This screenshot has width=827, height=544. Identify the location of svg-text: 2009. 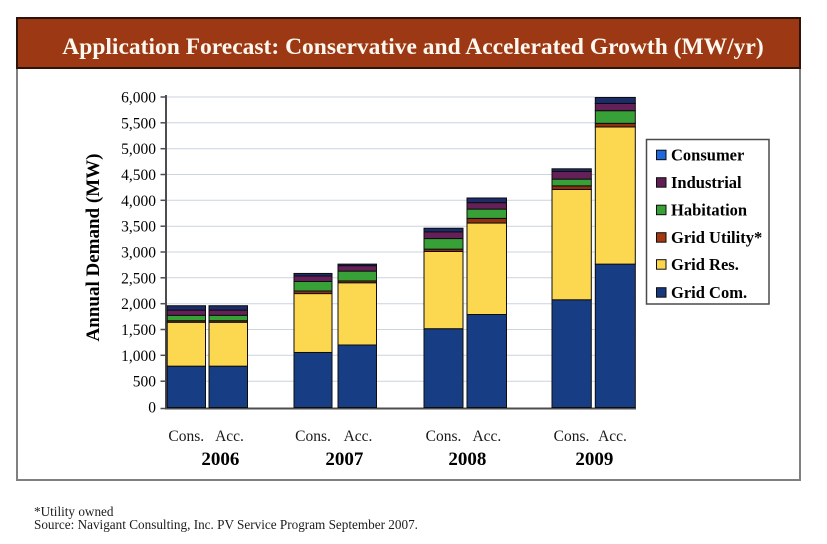
(594, 459).